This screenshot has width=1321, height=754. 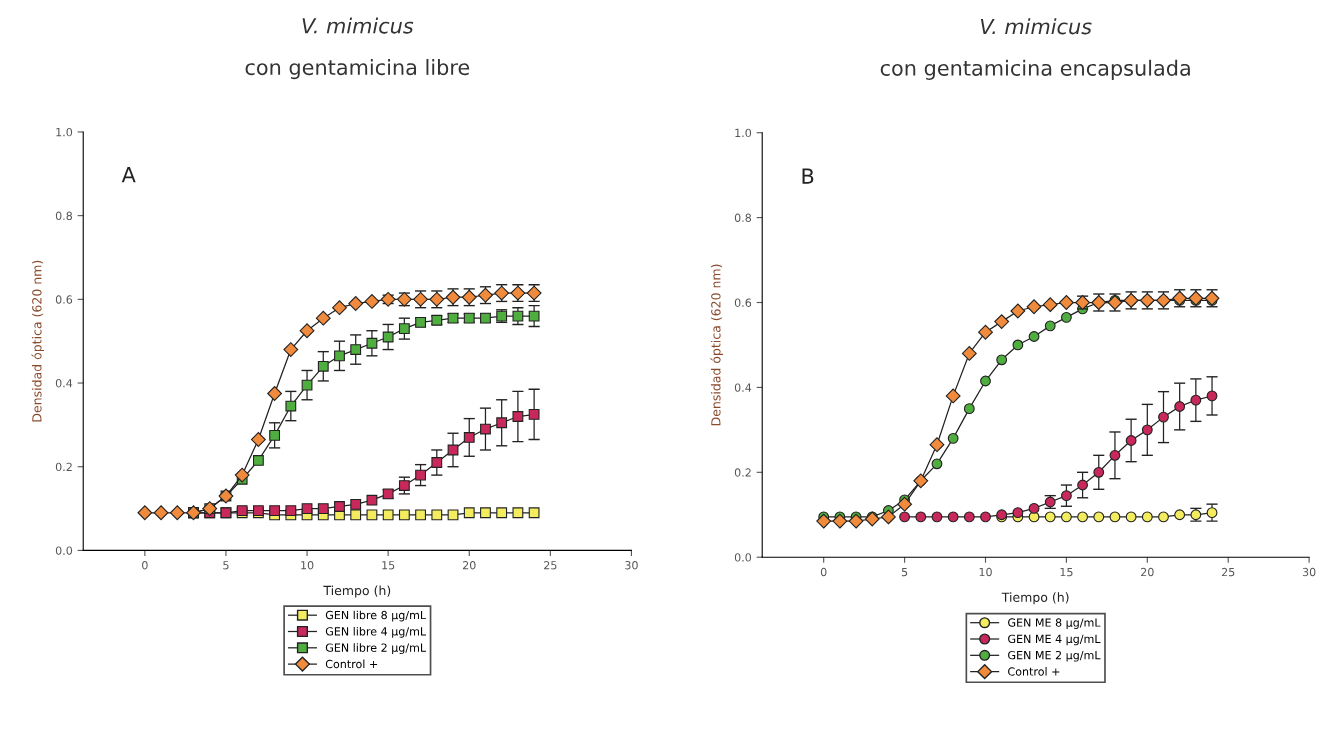 What do you see at coordinates (376, 649) in the screenshot?
I see `legend-label: GEN libre 2 µg/mL` at bounding box center [376, 649].